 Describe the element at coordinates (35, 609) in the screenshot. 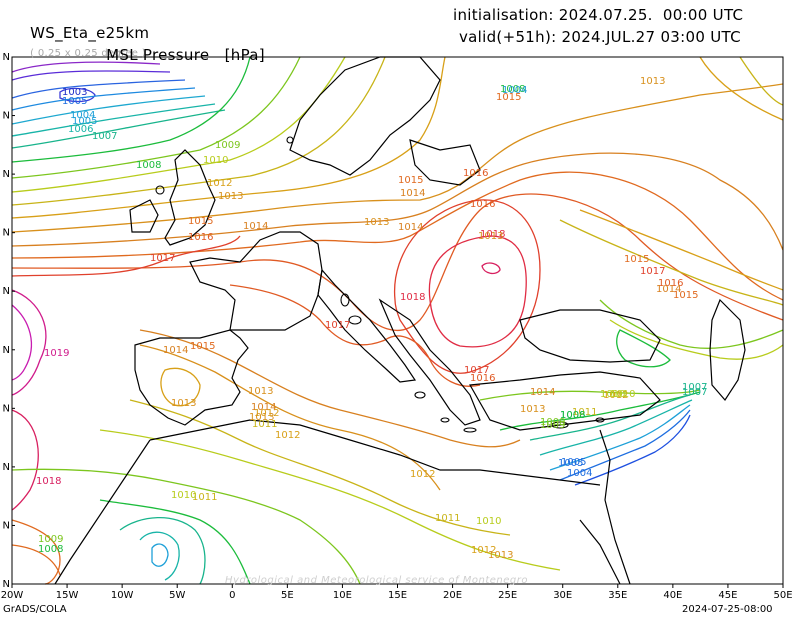

I see `software-credit: GrADS/COLA` at that location.